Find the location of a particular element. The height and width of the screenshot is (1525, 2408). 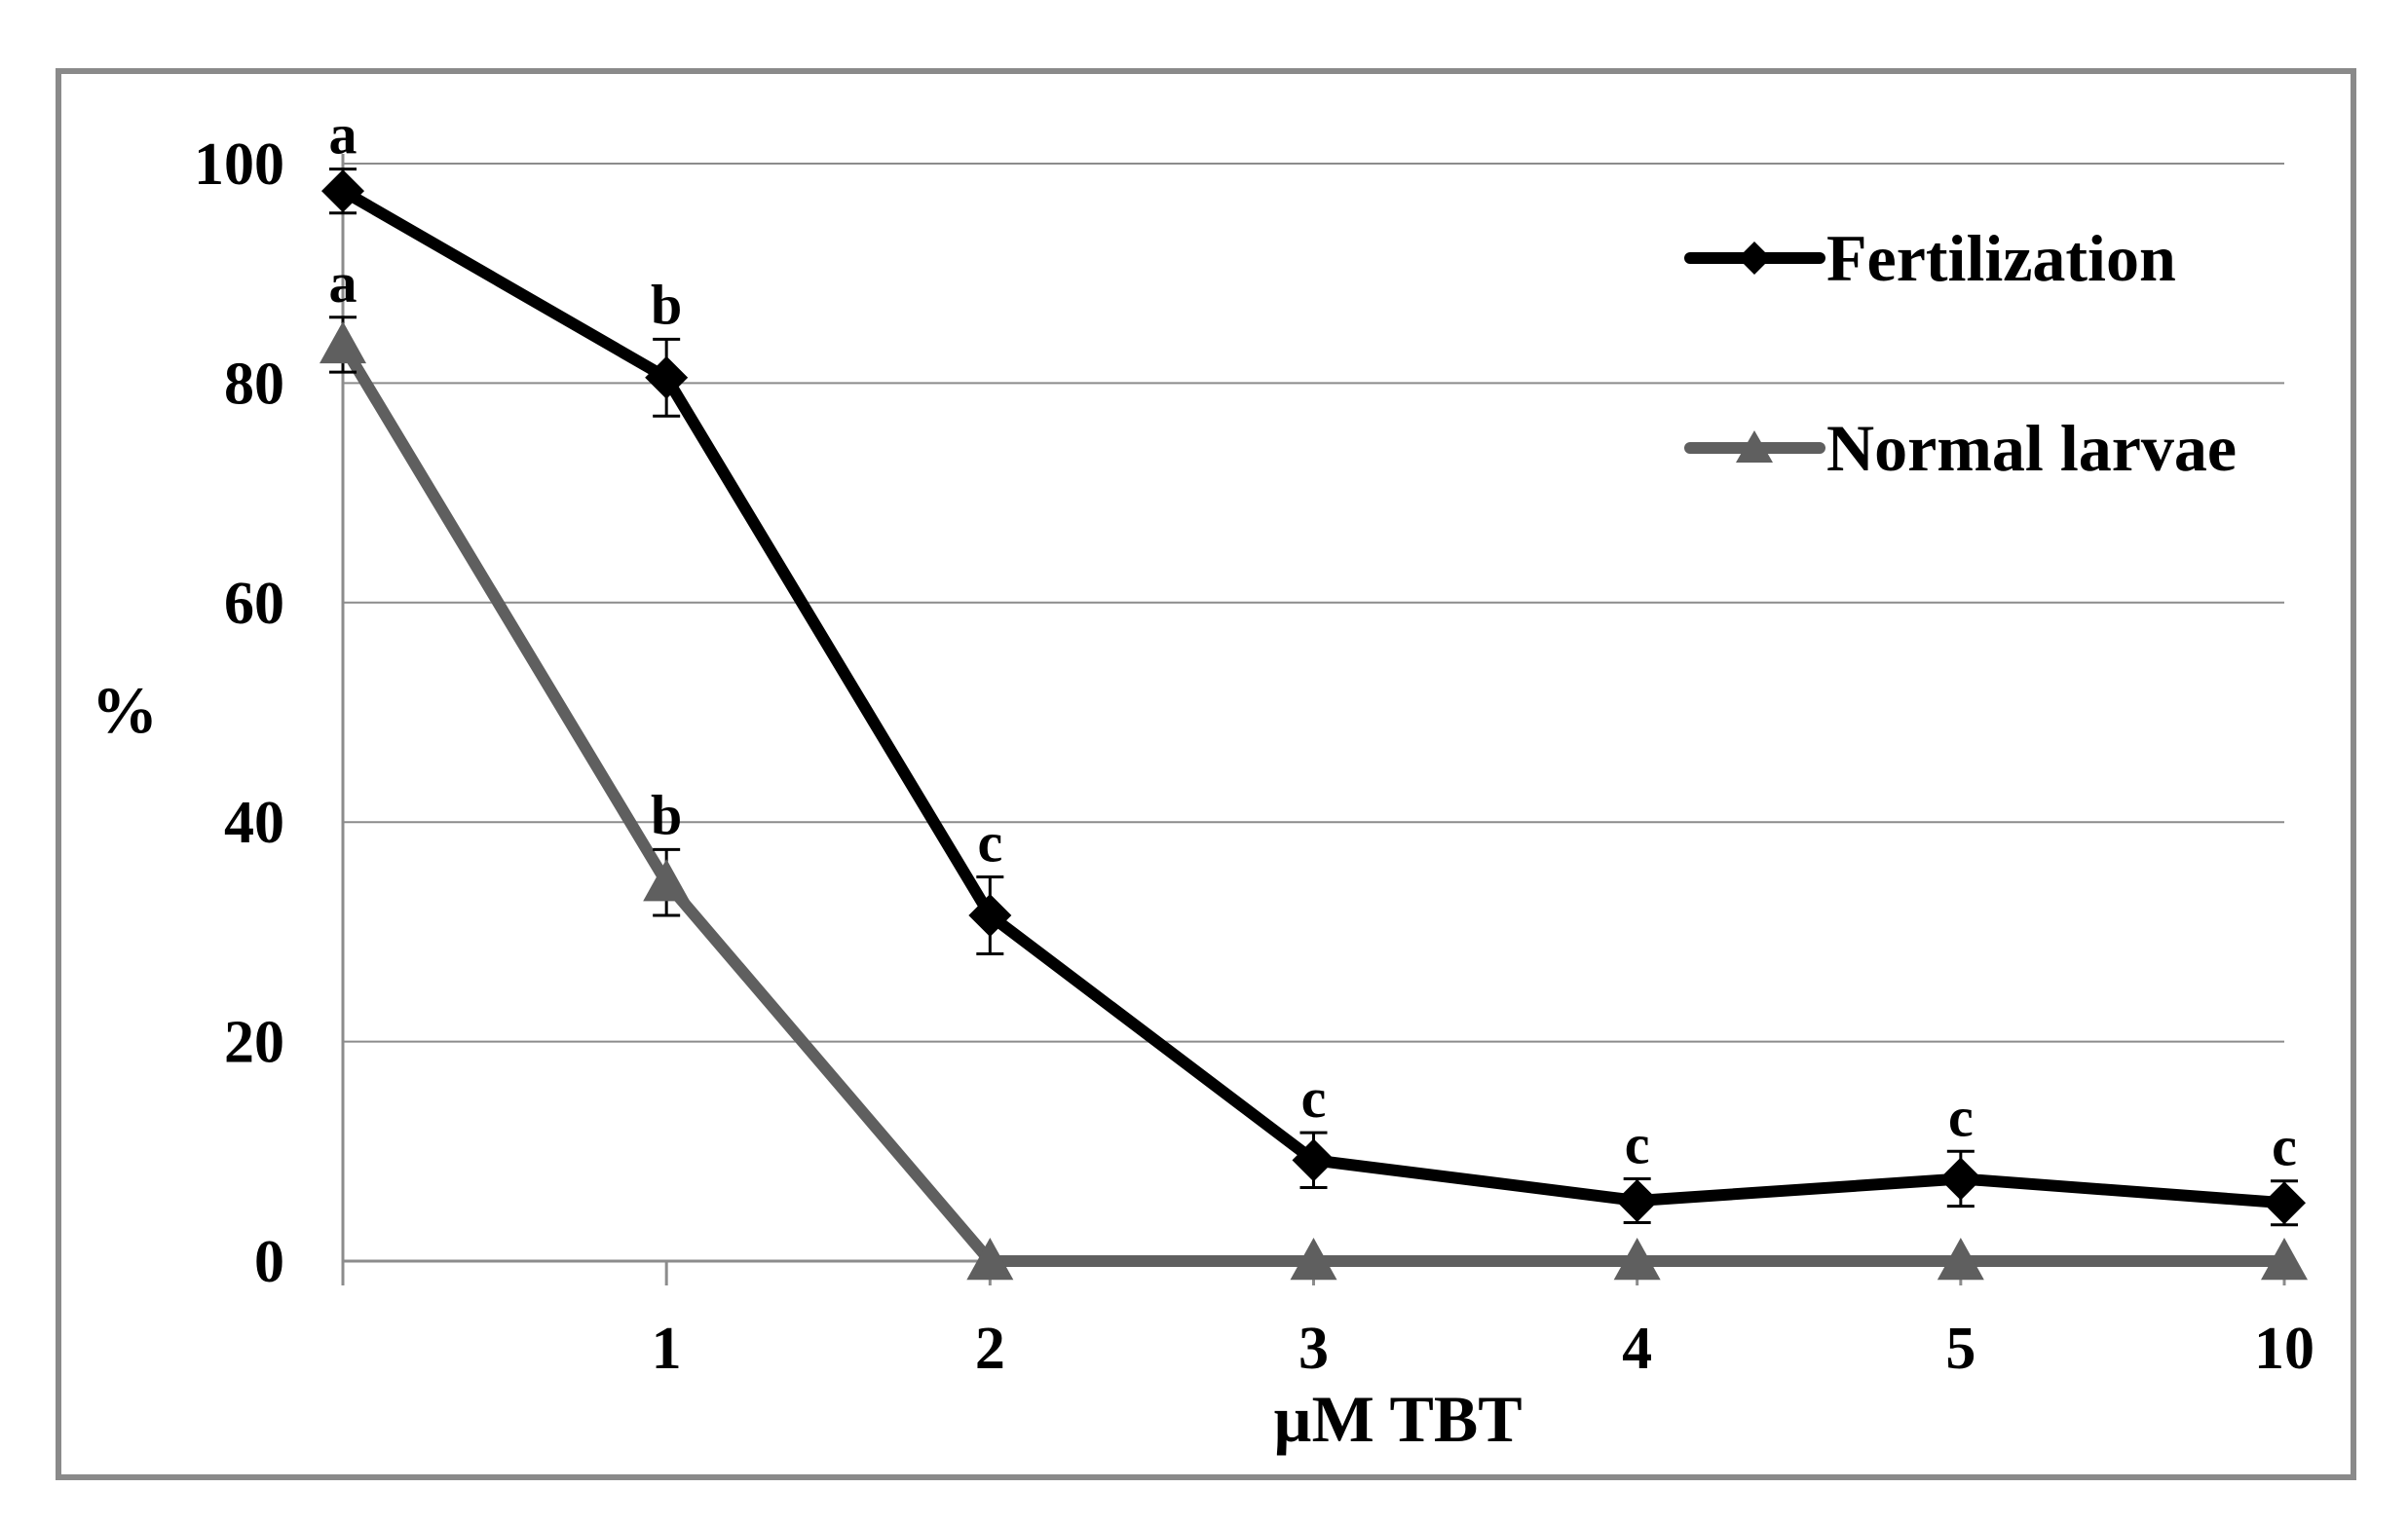

sig-label-fertilization-5: c is located at coordinates (1961, 1116).